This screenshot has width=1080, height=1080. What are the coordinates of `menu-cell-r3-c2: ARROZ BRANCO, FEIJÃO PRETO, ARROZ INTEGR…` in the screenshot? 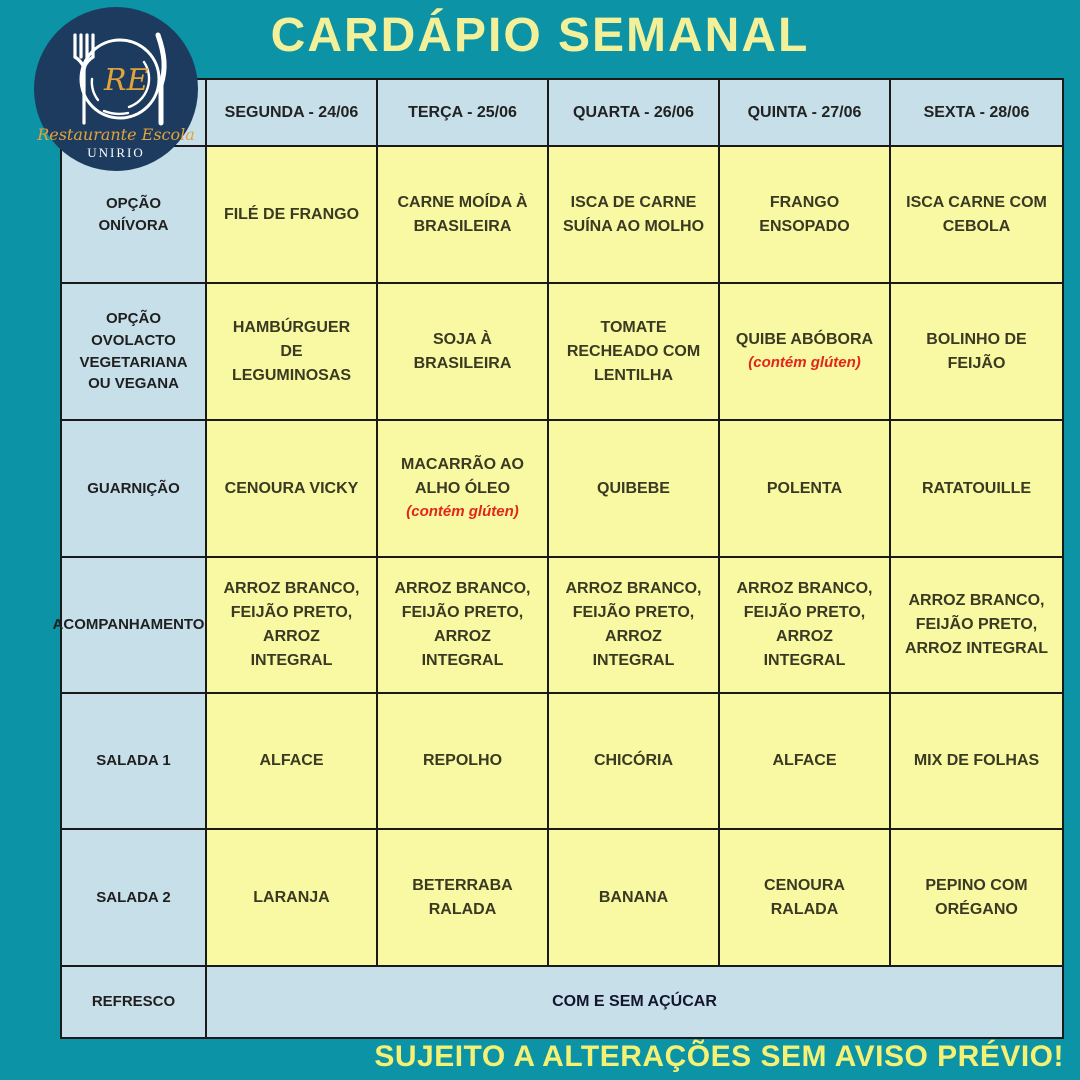 It's located at (634, 626).